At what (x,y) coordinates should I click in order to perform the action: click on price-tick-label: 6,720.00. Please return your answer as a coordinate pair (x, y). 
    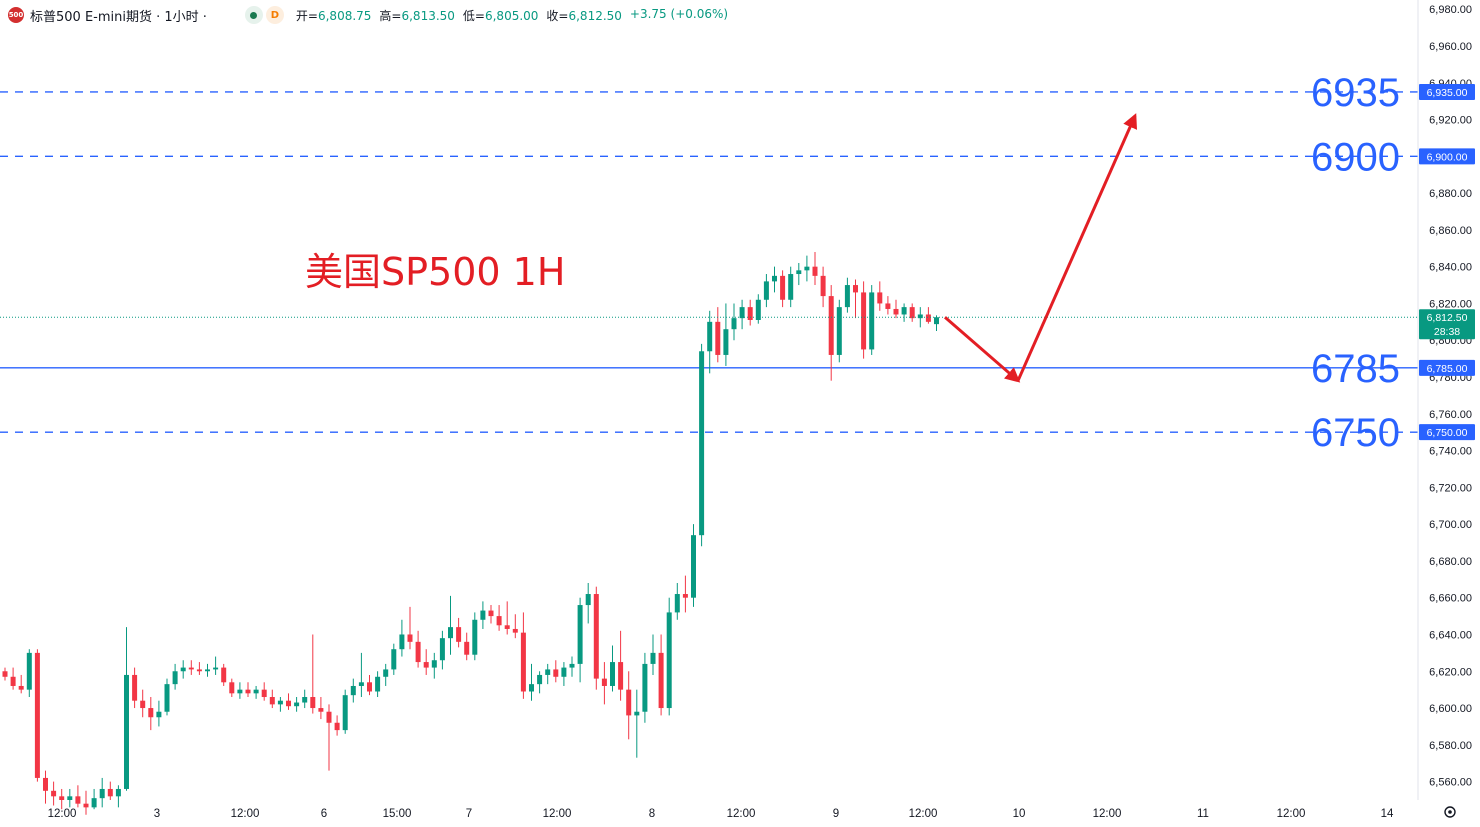
    Looking at the image, I should click on (1450, 488).